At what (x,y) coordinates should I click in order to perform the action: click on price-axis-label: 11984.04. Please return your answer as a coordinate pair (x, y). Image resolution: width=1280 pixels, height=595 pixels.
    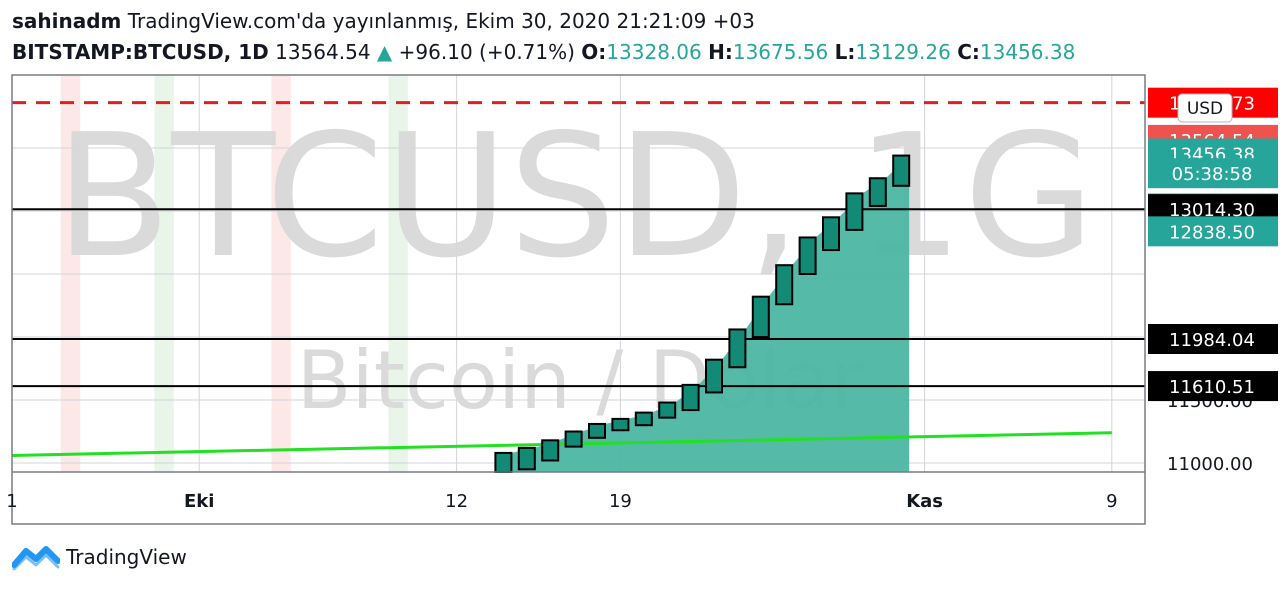
    Looking at the image, I should click on (1212, 340).